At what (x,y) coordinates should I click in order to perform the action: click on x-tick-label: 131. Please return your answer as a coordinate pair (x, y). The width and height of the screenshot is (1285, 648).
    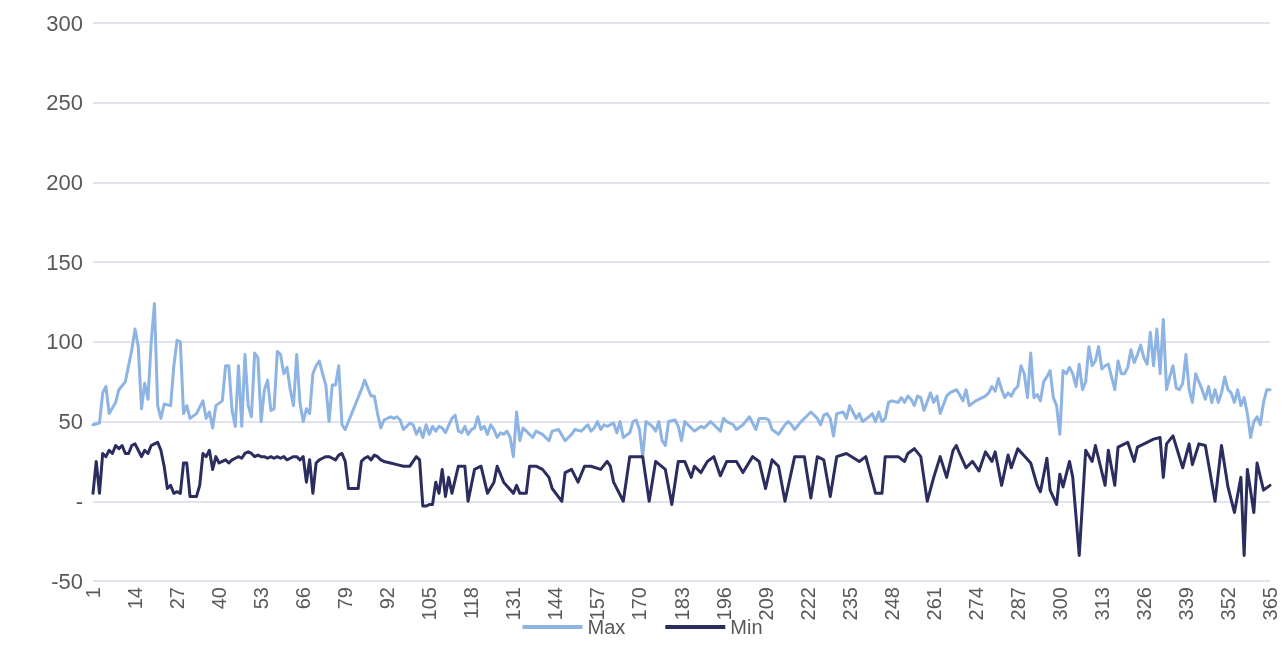
    Looking at the image, I should click on (513, 604).